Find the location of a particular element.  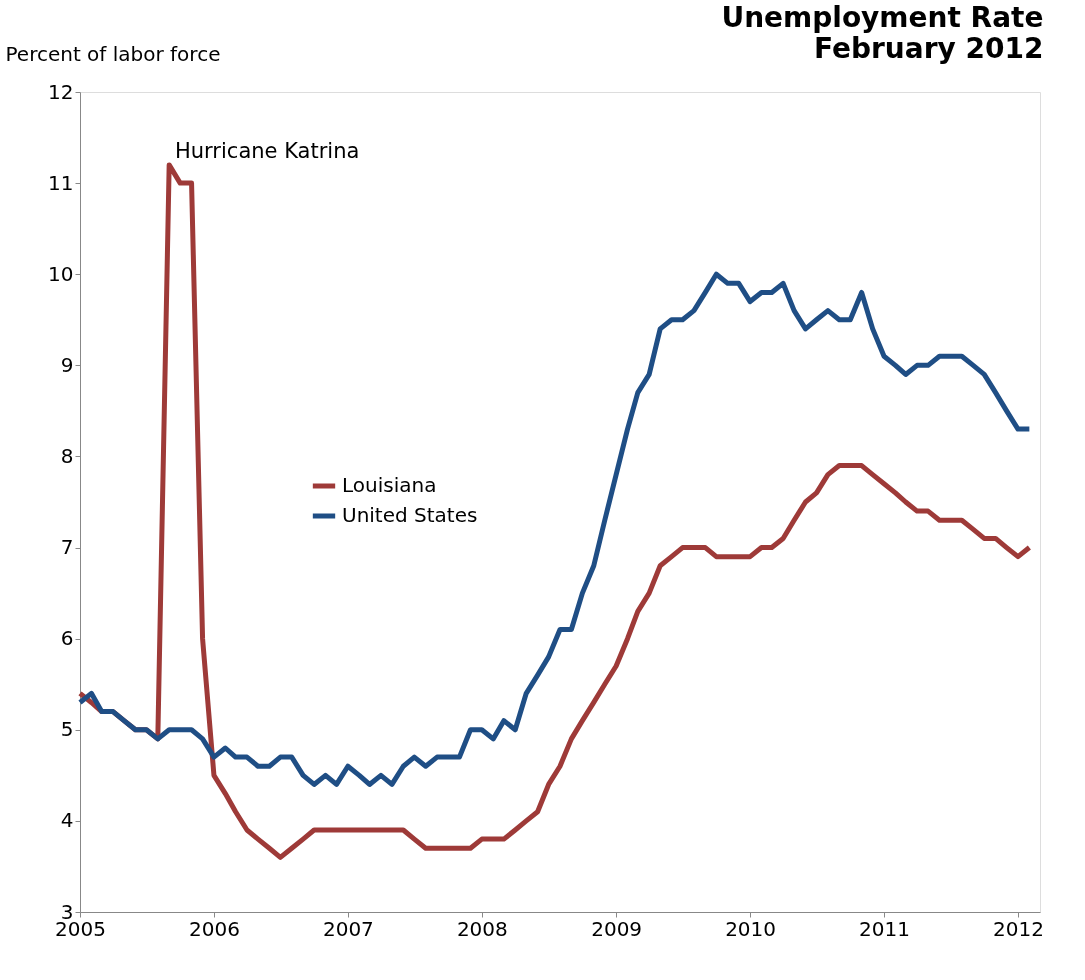

y-tick-label: 4 is located at coordinates (67, 820).